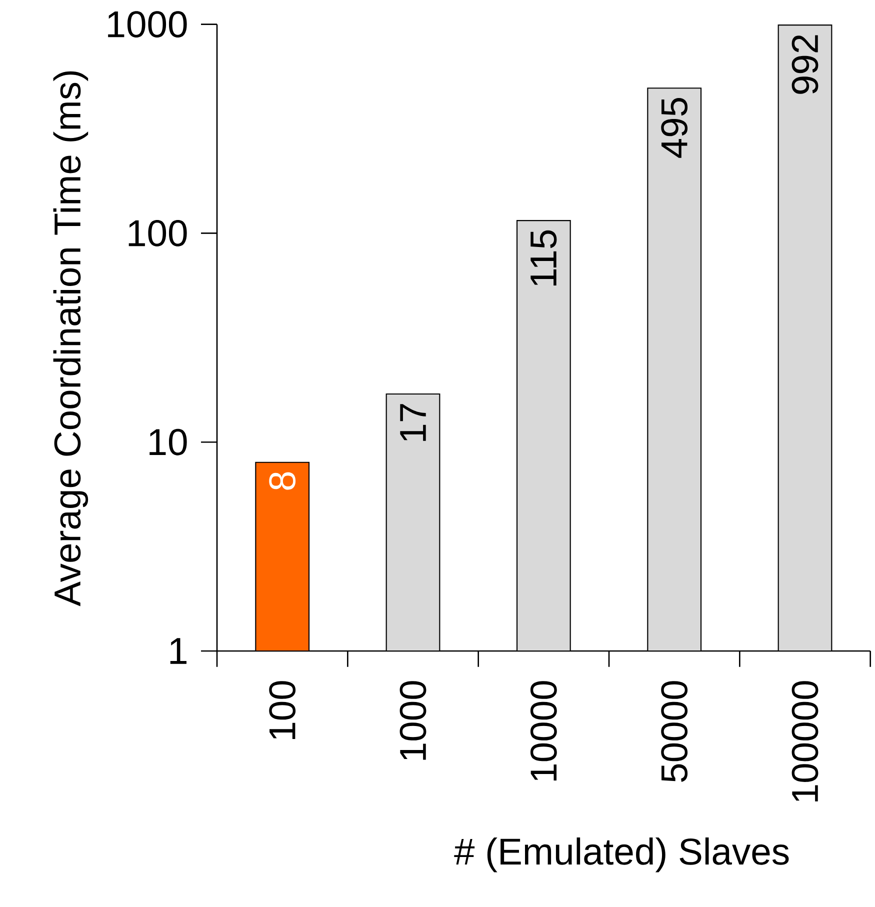 The image size is (875, 907). Describe the element at coordinates (621, 854) in the screenshot. I see `x-axis-title: # (Emulated) Slaves` at that location.